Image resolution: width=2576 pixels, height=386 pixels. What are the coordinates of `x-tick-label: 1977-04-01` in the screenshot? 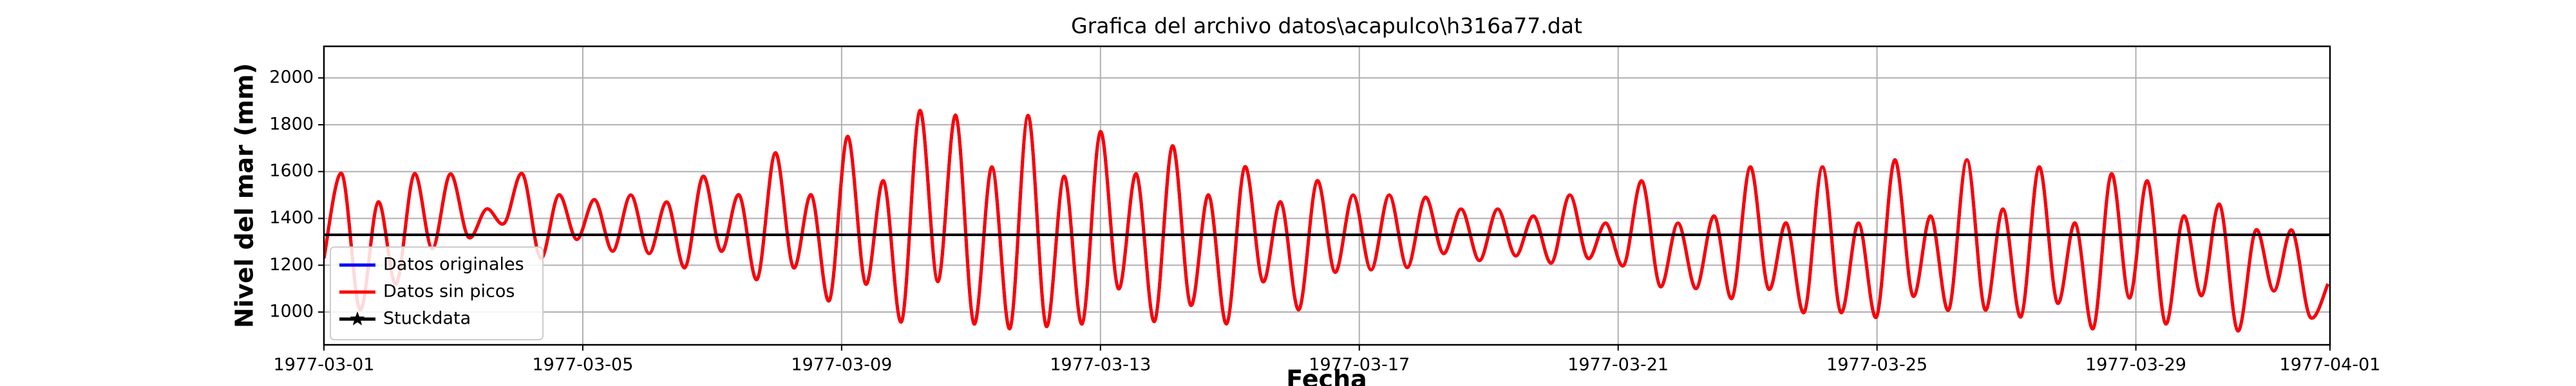 It's located at (2330, 365).